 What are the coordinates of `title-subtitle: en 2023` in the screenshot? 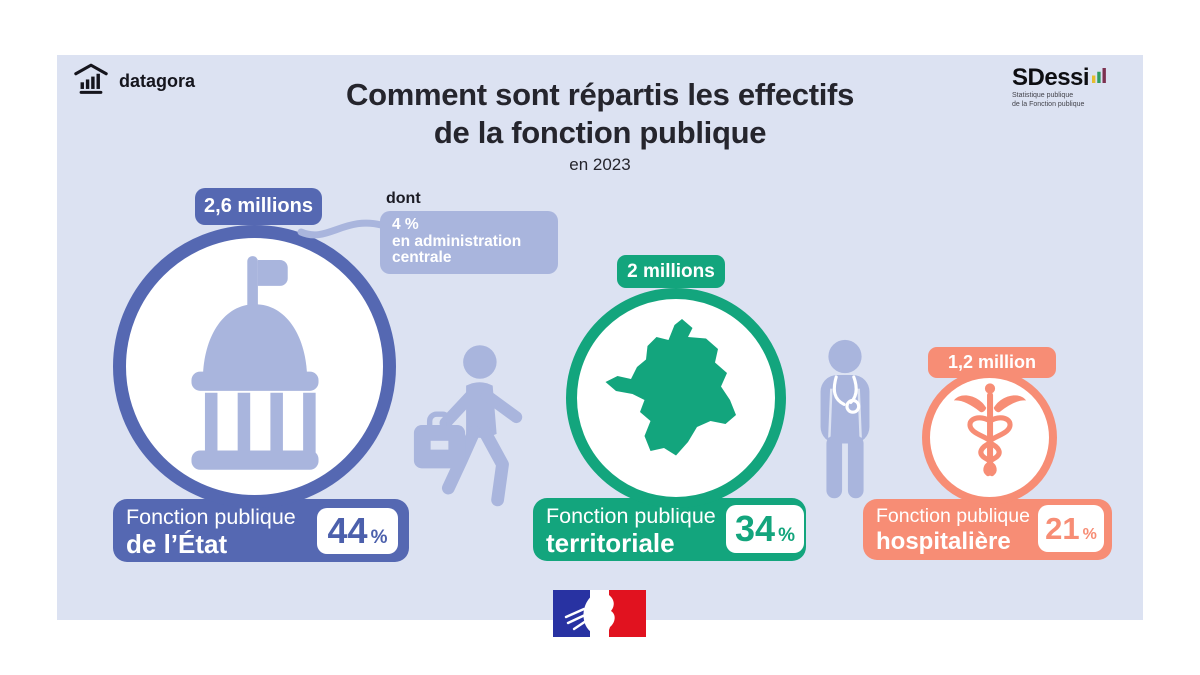 It's located at (600, 164).